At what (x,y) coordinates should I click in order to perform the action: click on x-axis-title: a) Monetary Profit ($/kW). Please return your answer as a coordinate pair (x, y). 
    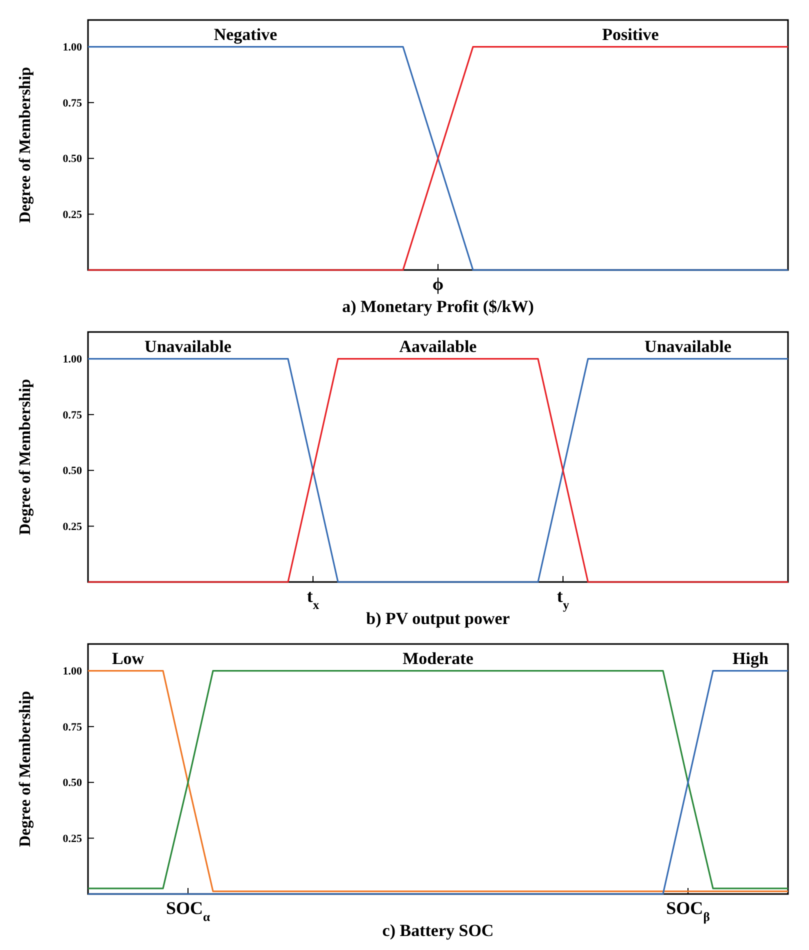
    Looking at the image, I should click on (438, 306).